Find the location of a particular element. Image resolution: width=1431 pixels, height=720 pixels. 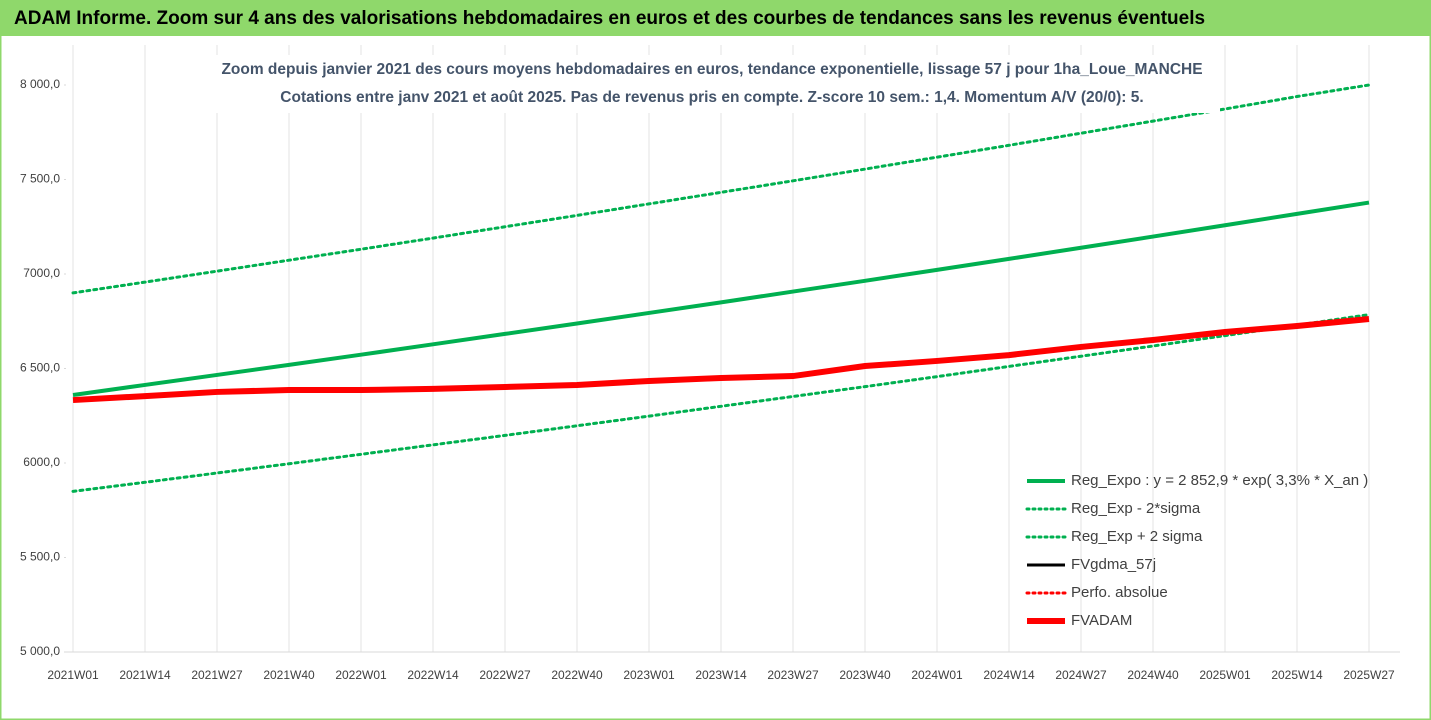

y-tick-label: 5 500,0 is located at coordinates (40, 557).